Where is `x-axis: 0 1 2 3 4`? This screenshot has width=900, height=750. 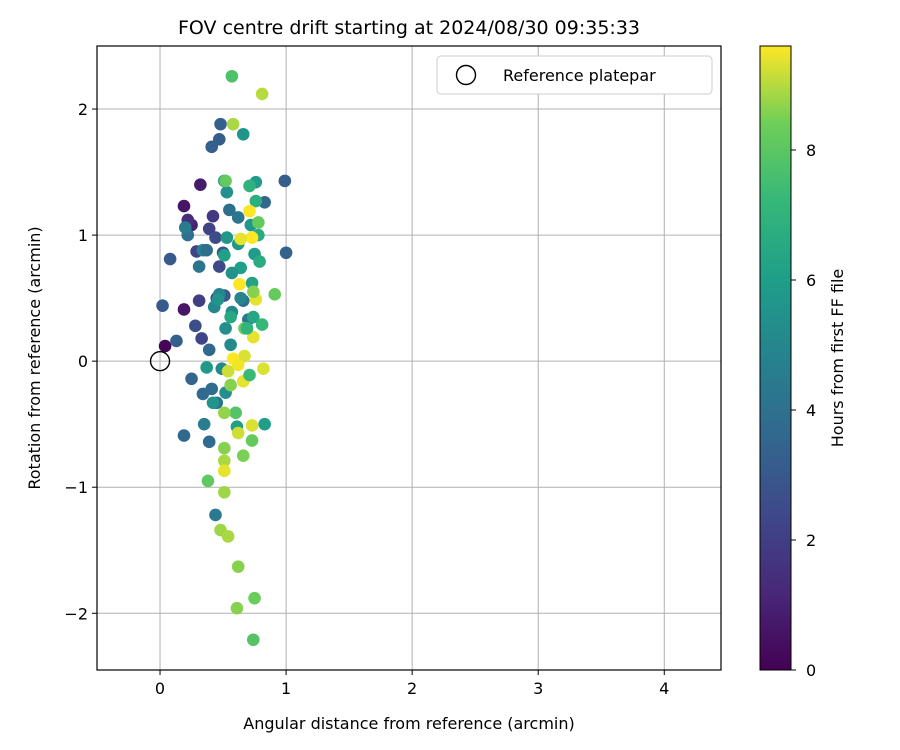
x-axis: 0 1 2 3 4 is located at coordinates (412, 684).